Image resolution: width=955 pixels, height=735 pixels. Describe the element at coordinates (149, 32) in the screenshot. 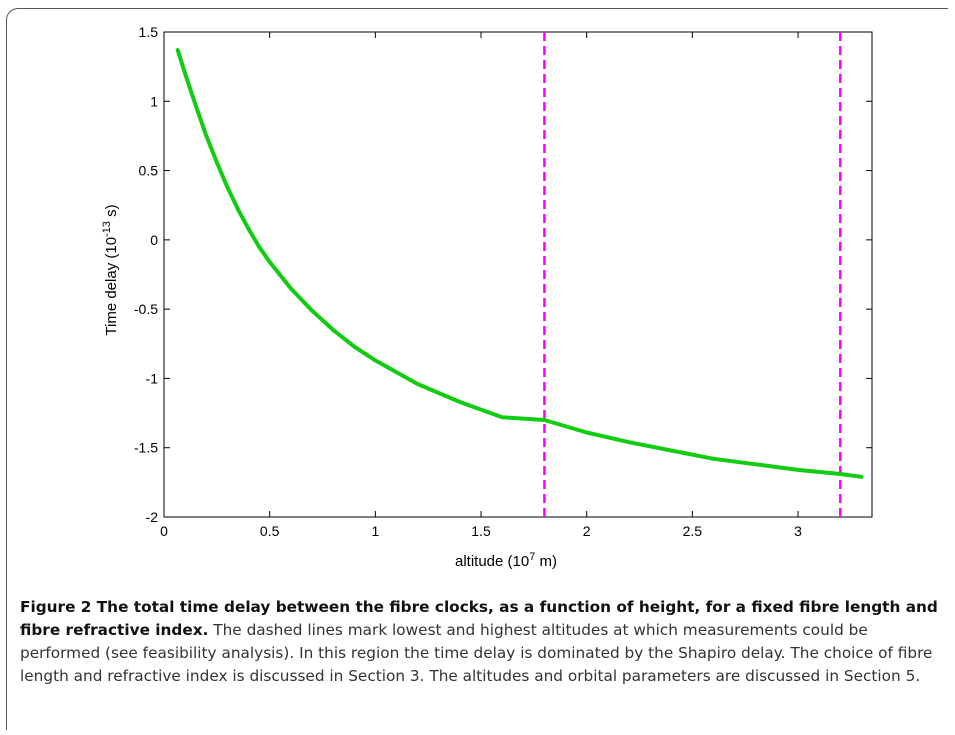

I see `y-tick-label: 1.5` at that location.